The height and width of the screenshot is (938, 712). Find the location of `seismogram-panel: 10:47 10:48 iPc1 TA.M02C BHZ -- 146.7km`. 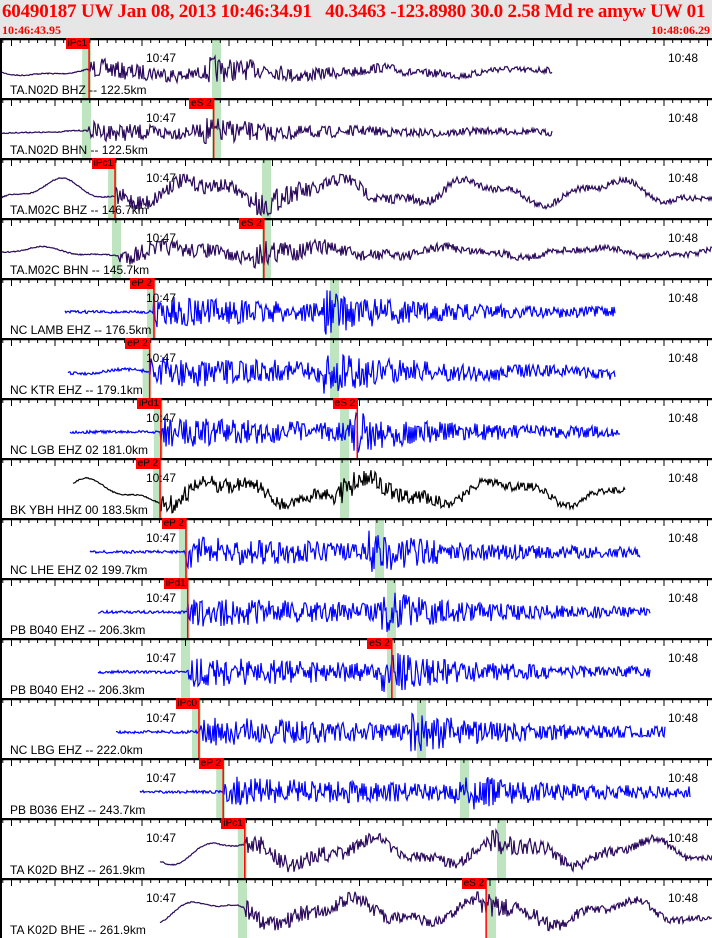

seismogram-panel: 10:47 10:48 iPc1 TA.M02C BHZ -- 146.7km is located at coordinates (356, 188).